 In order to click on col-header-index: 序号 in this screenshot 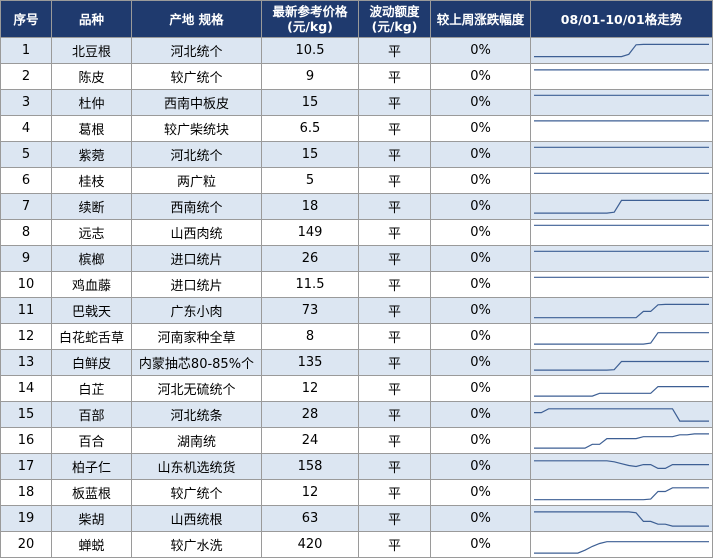, I will do `click(26, 19)`.